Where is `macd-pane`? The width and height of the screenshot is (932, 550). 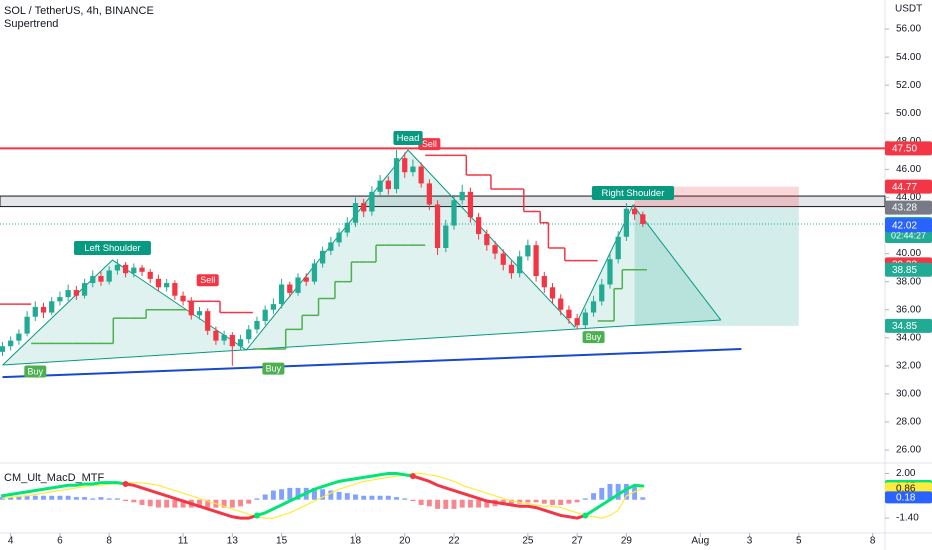 macd-pane is located at coordinates (323, 495).